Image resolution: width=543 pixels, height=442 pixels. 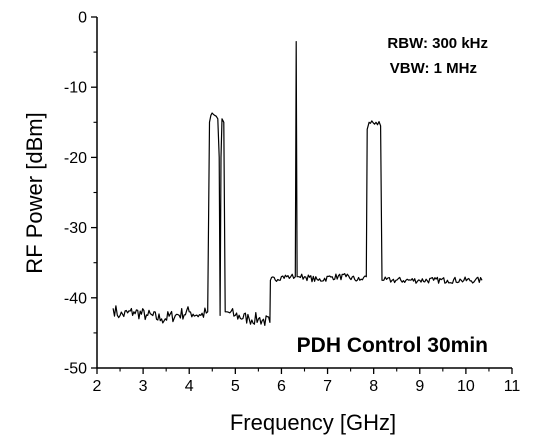 What do you see at coordinates (419, 386) in the screenshot?
I see `x-tick-label: 9` at bounding box center [419, 386].